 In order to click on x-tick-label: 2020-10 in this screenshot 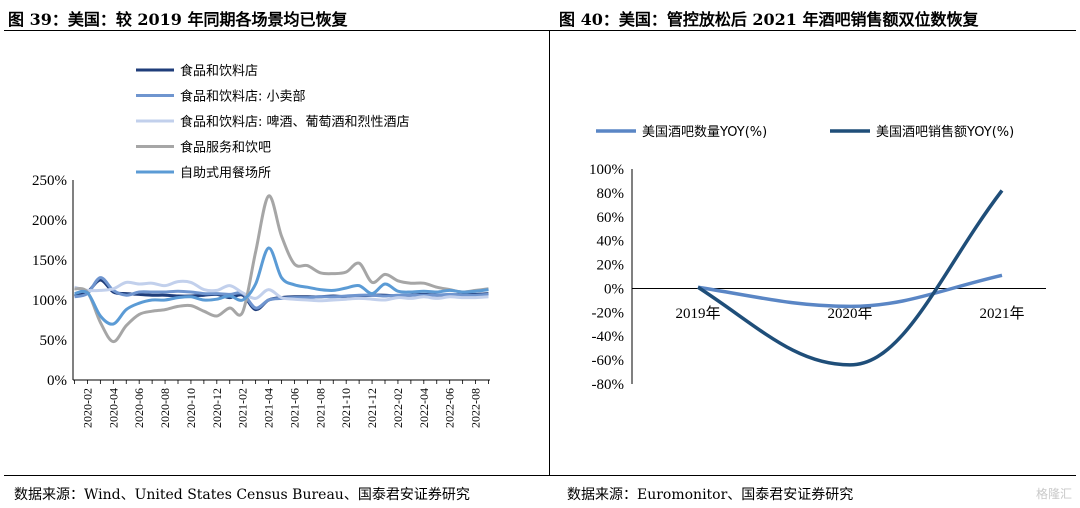, I will do `click(191, 408)`.